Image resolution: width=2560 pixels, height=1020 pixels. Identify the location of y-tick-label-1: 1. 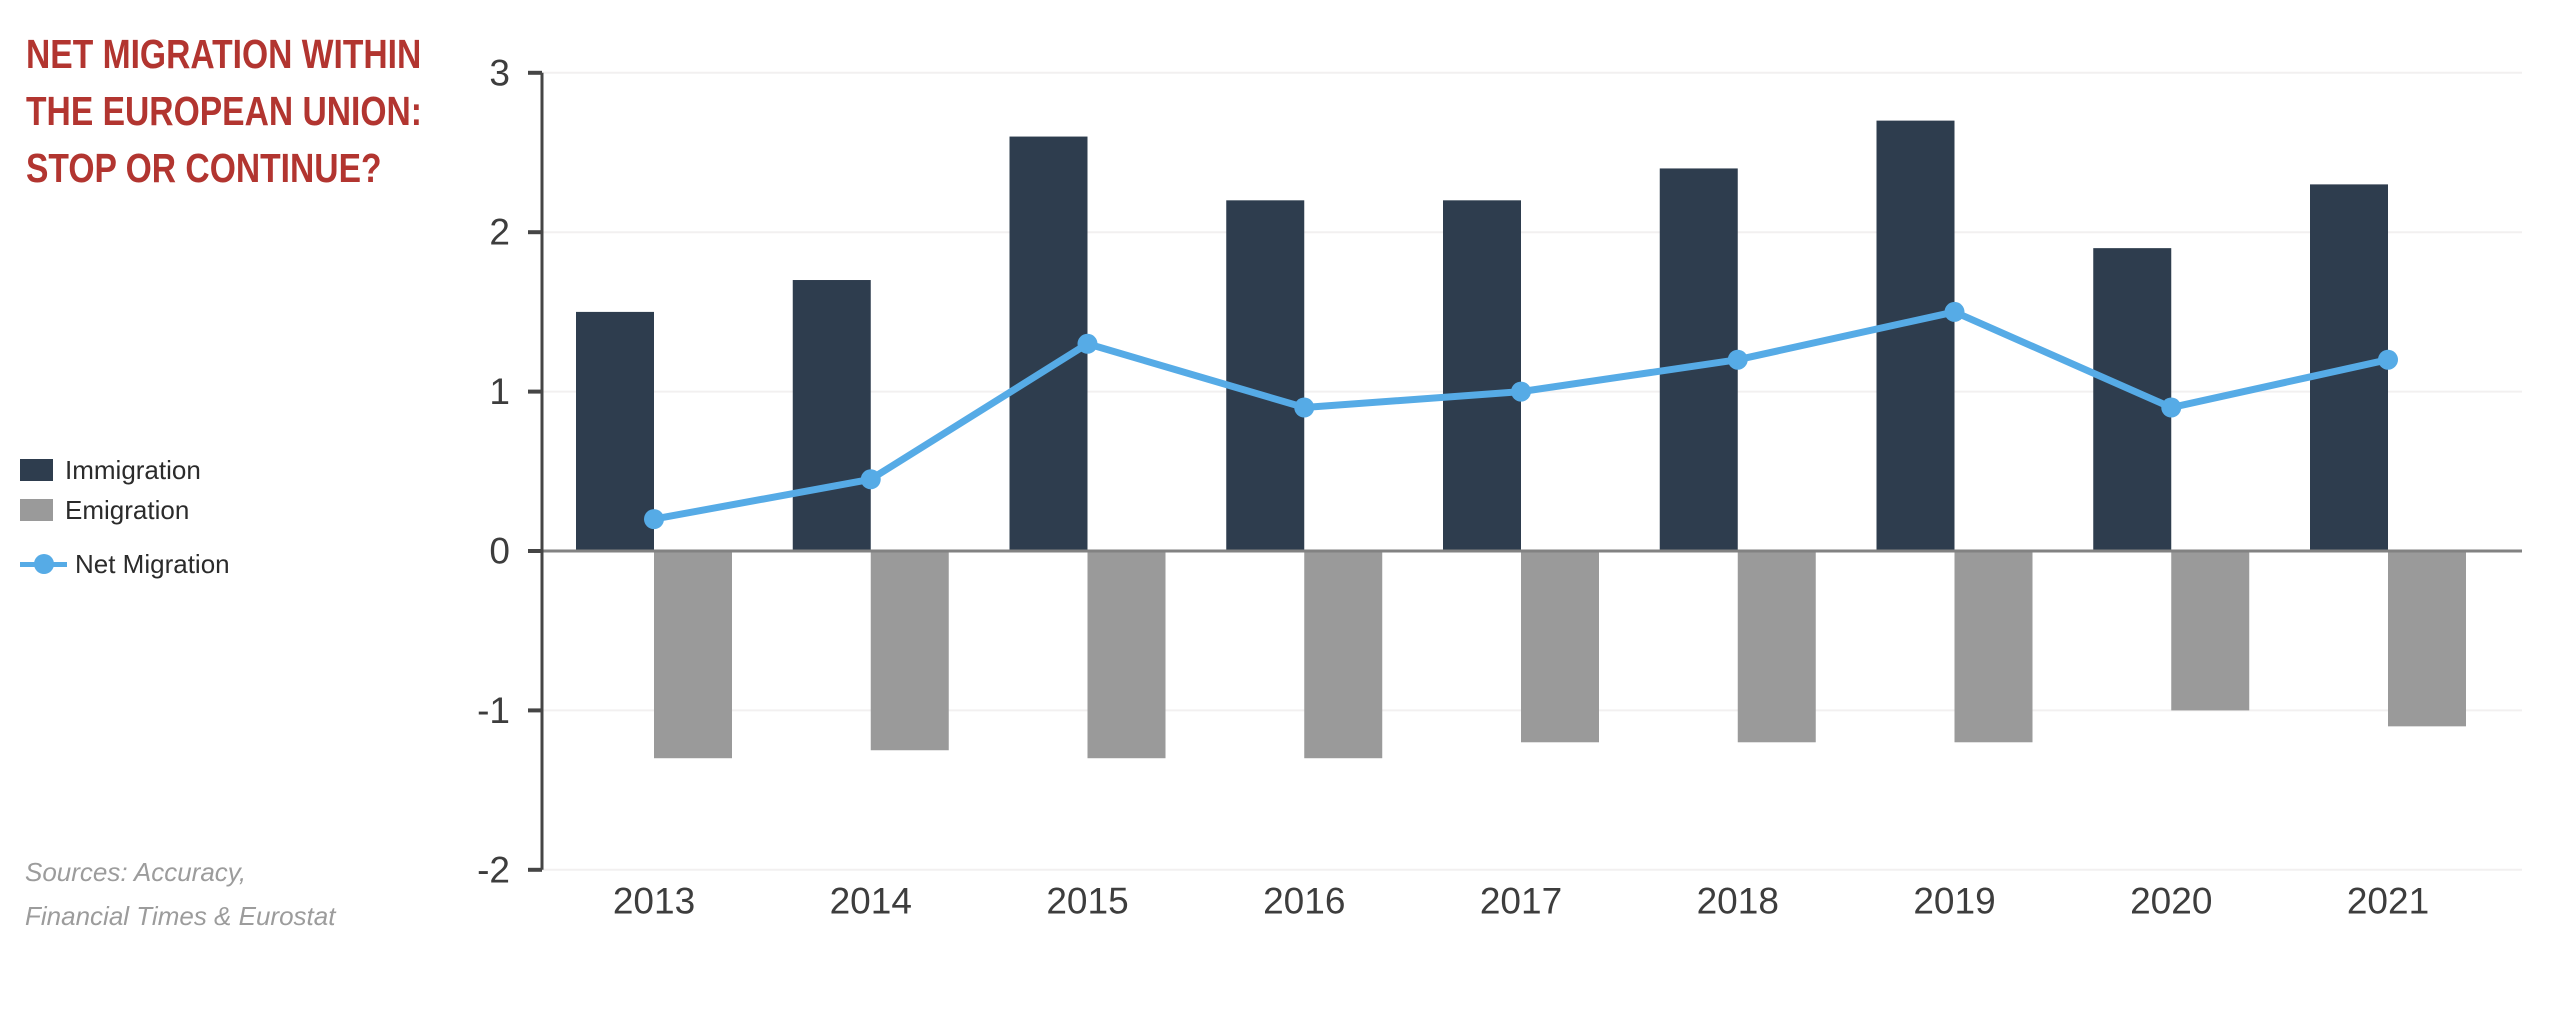
(499, 391).